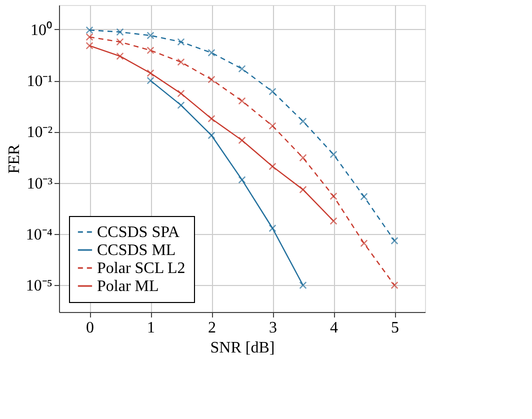 Image resolution: width=532 pixels, height=419 pixels. I want to click on legend-label: Polar SCL L2, so click(141, 268).